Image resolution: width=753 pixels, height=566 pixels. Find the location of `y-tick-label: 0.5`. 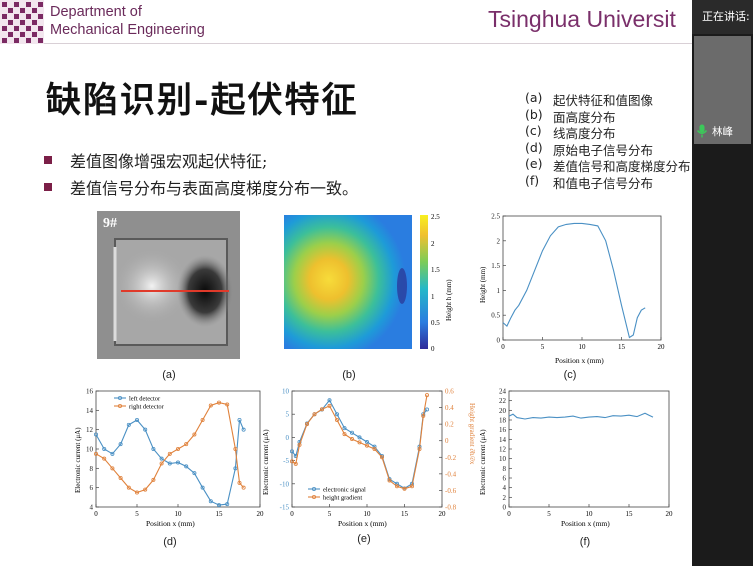

y-tick-label: 0.5 is located at coordinates (495, 316).